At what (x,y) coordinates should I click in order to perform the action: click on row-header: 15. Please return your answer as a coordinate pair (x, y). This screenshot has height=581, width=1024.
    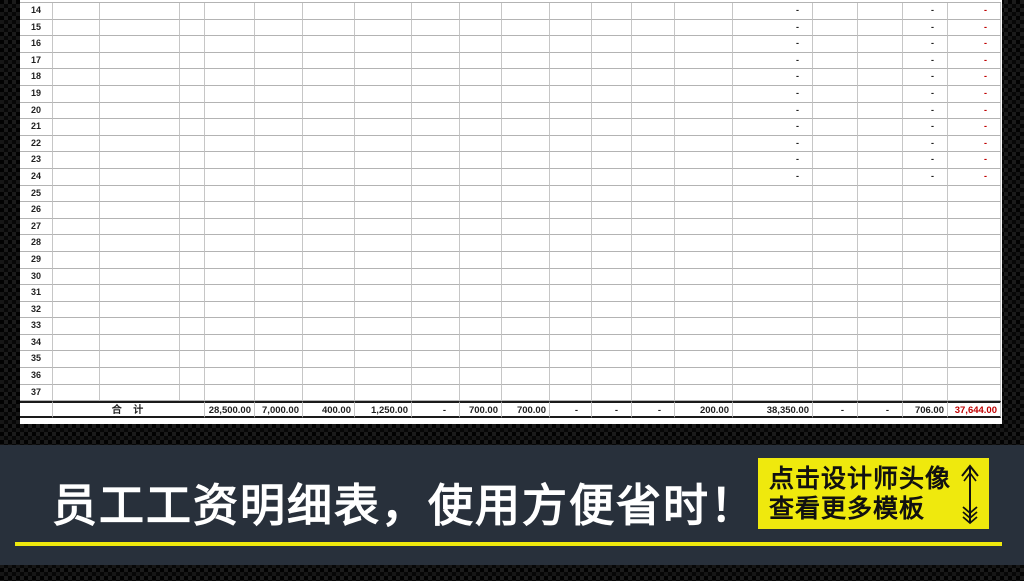
    Looking at the image, I should click on (36, 28).